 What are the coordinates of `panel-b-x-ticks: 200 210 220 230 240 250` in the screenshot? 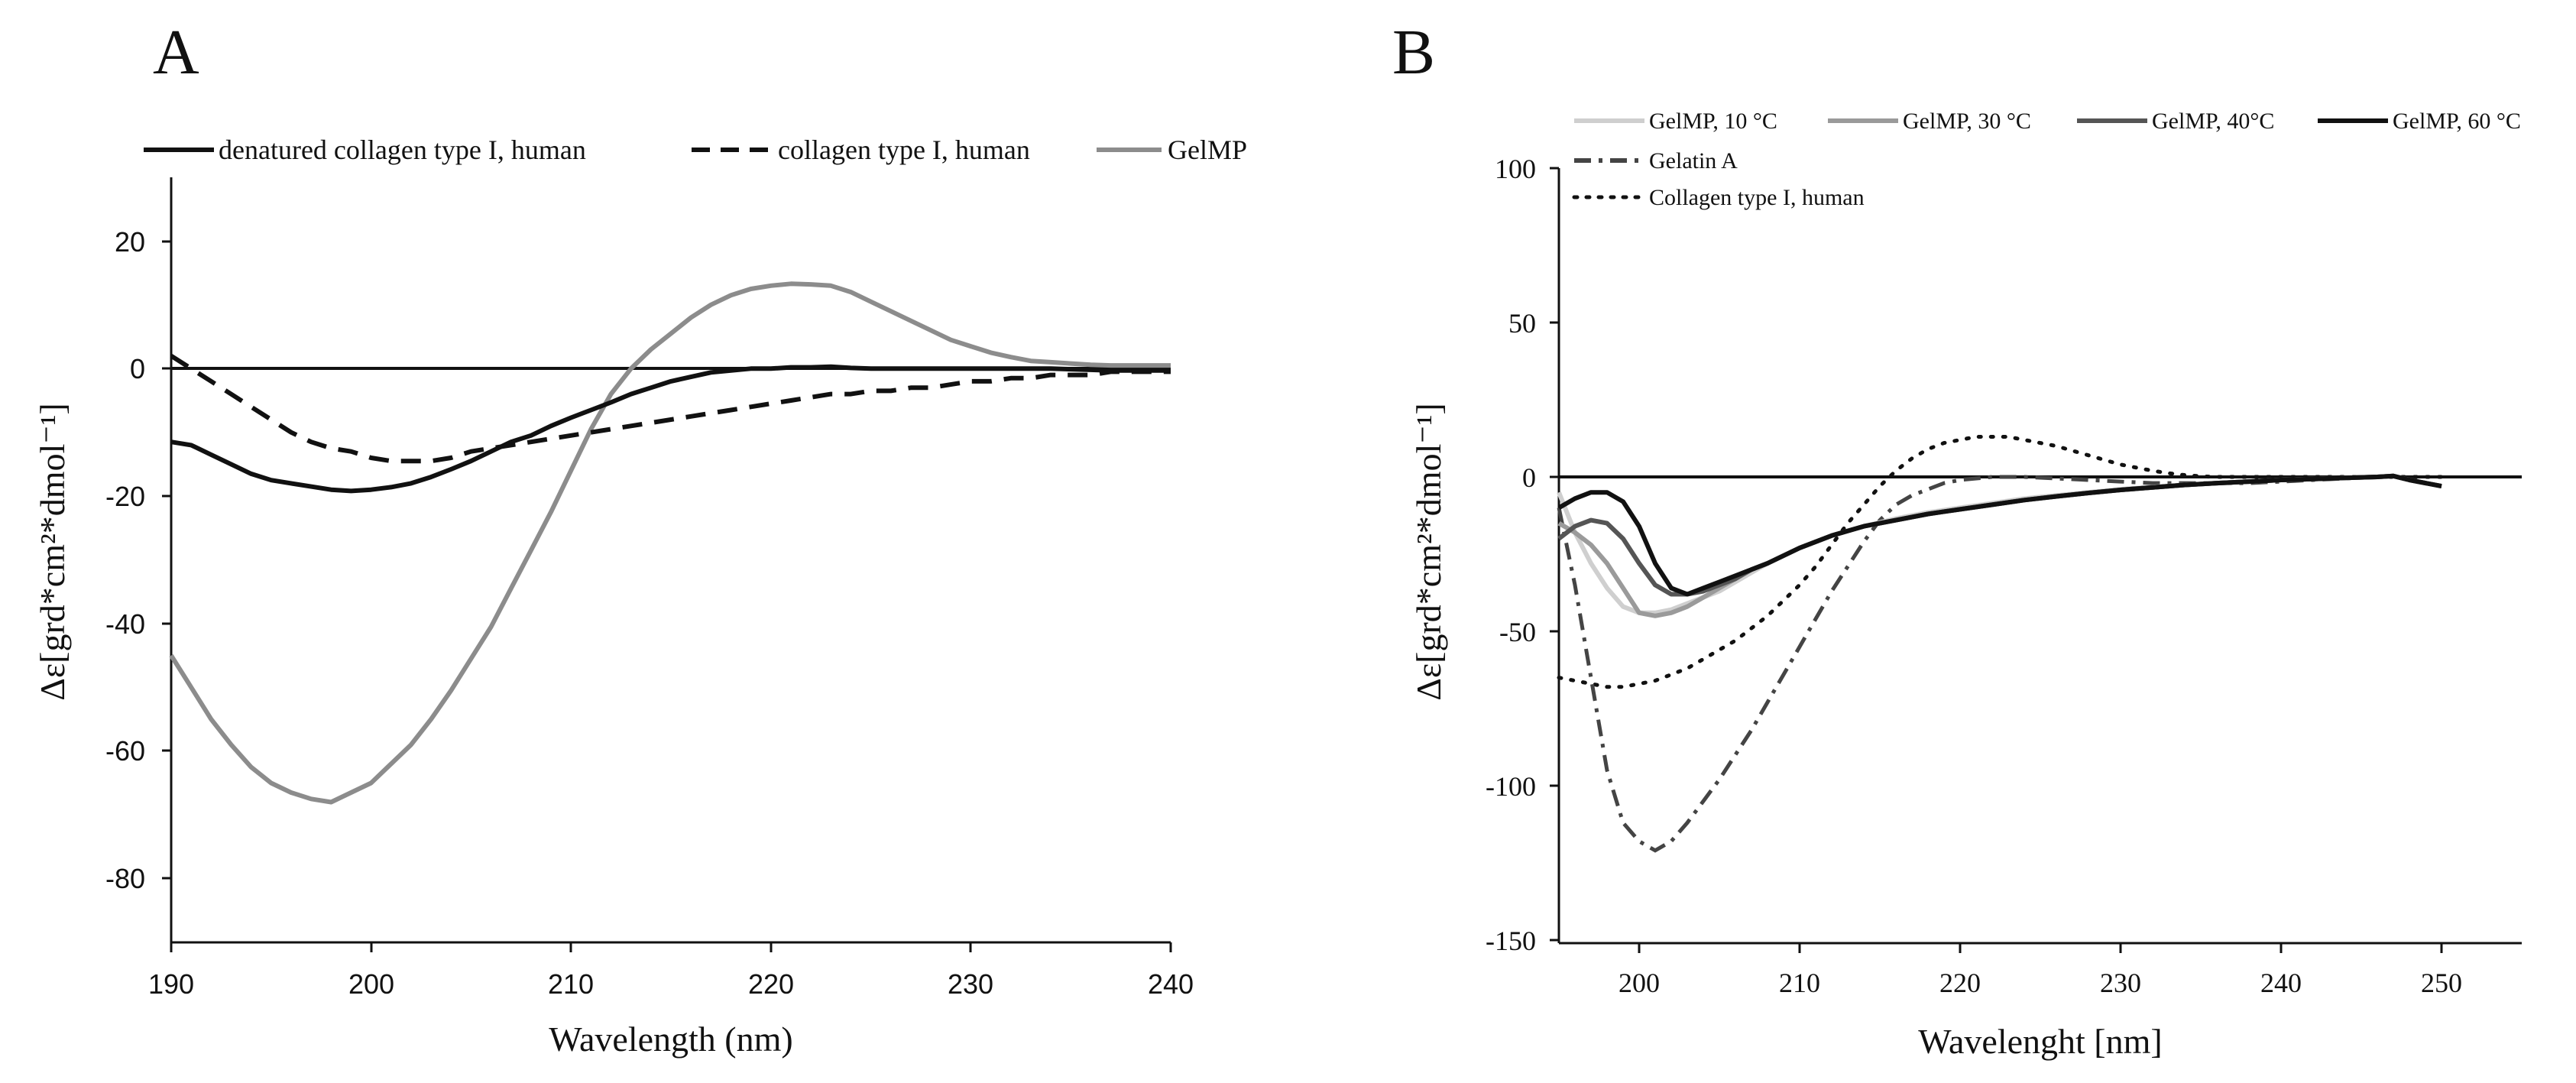 It's located at (2040, 970).